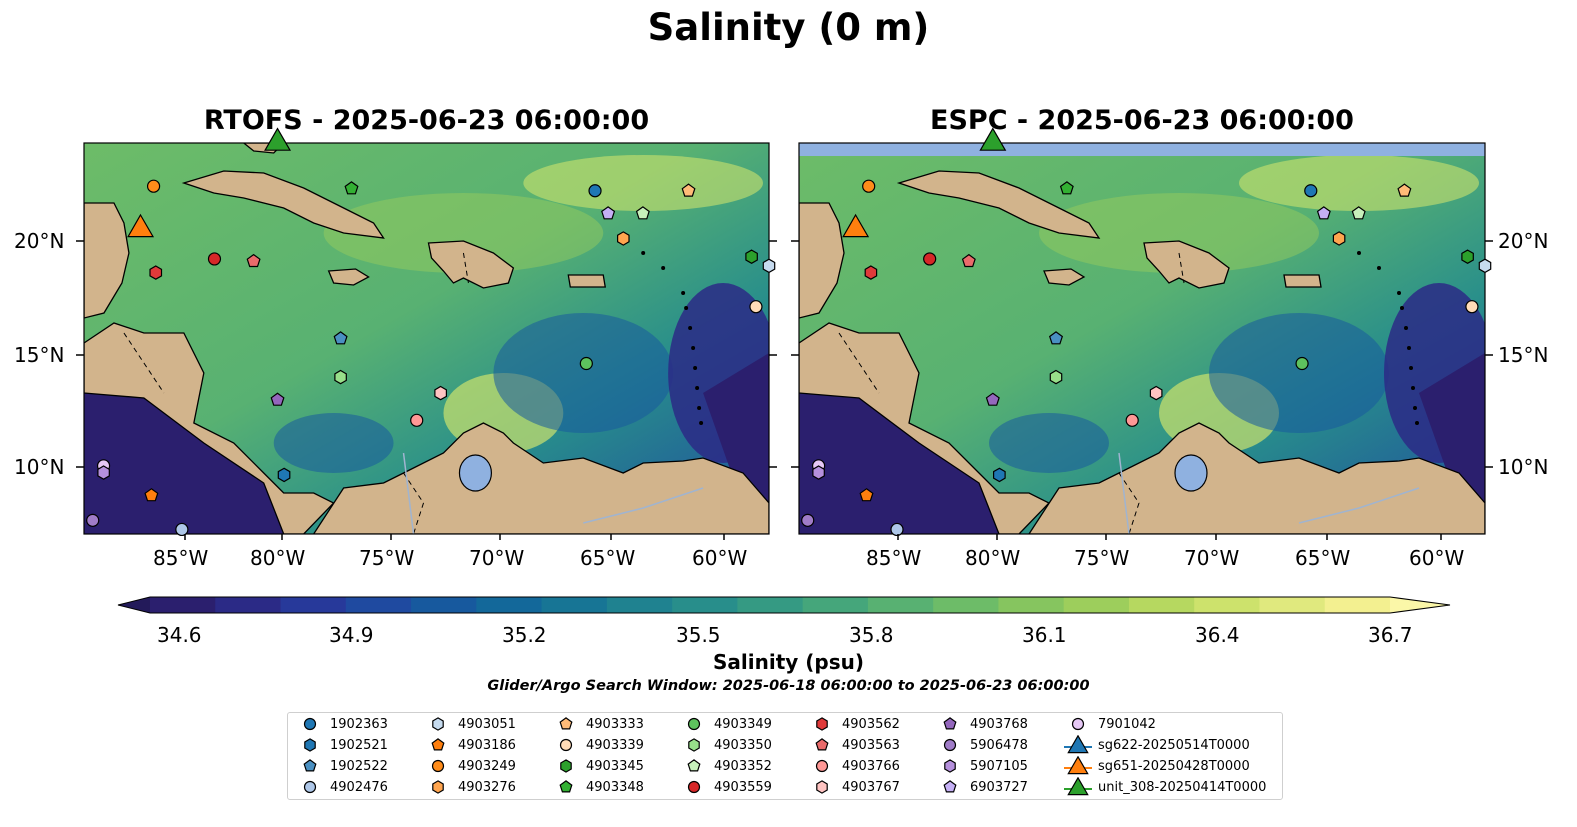 Image resolution: width=1577 pixels, height=827 pixels. I want to click on lon-label-75w-espc: 75°W, so click(1102, 558).